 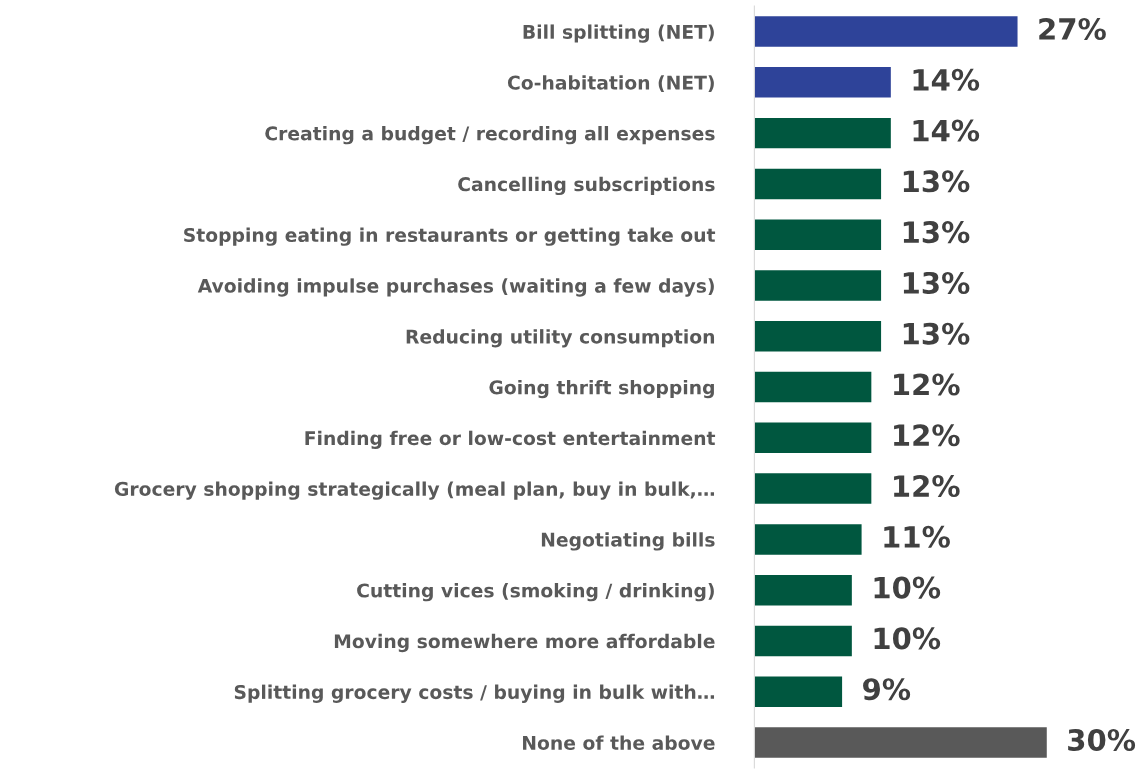 I want to click on data-label: 30%, so click(x=1102, y=739).